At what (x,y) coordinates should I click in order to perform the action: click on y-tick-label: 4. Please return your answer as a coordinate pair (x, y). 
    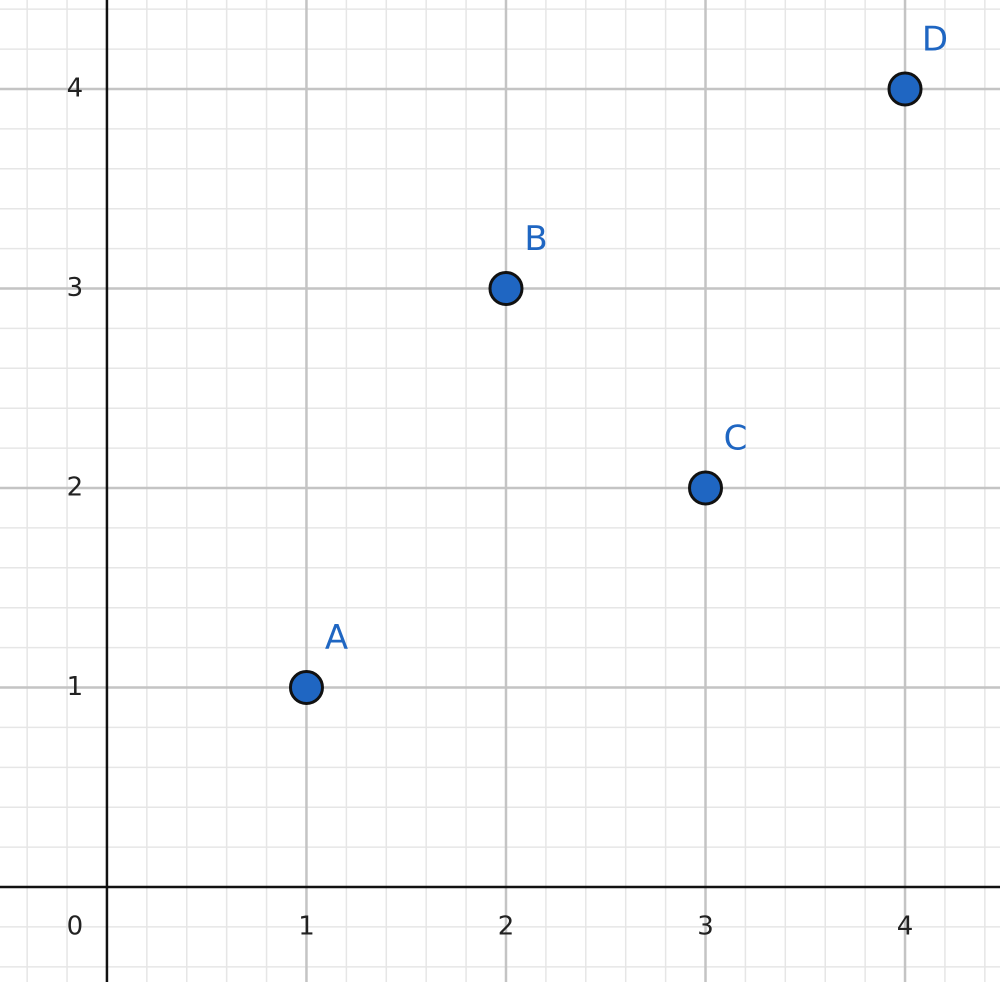
    Looking at the image, I should click on (75, 88).